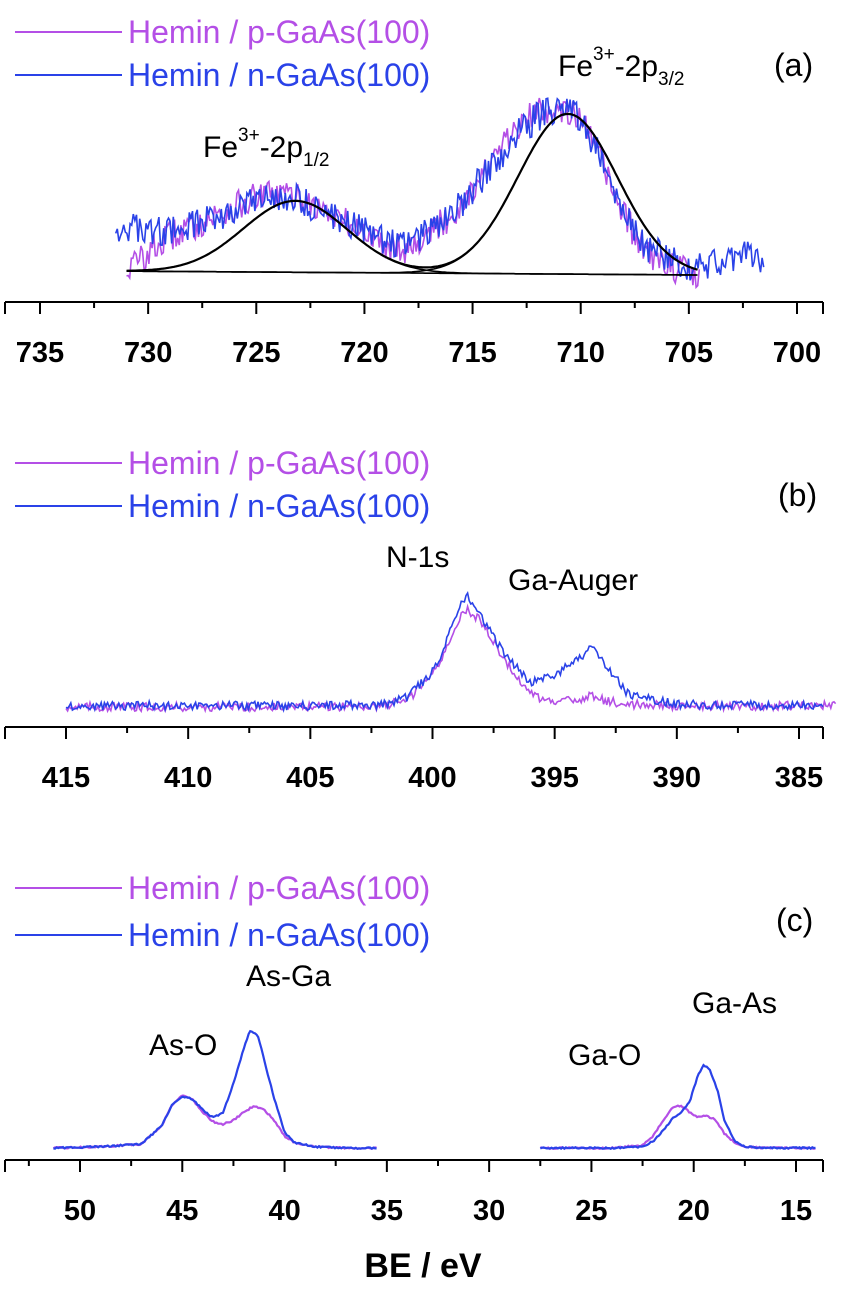 This screenshot has height=1293, width=846. Describe the element at coordinates (279, 888) in the screenshot. I see `legend-label-p-gaas-c: Hemin / p-GaAs(100)` at that location.